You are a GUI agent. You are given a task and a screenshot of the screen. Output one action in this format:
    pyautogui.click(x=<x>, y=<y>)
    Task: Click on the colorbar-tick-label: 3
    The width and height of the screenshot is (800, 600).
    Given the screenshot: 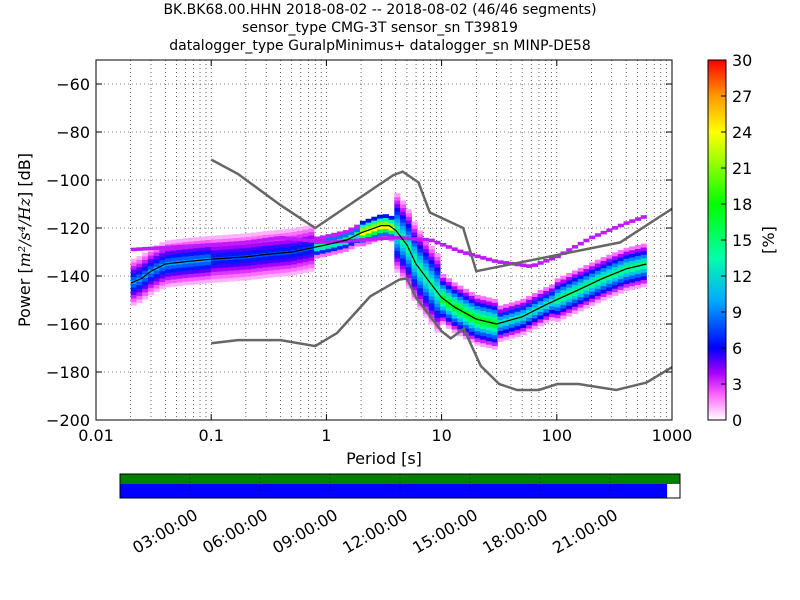 What is the action you would take?
    pyautogui.click(x=737, y=384)
    